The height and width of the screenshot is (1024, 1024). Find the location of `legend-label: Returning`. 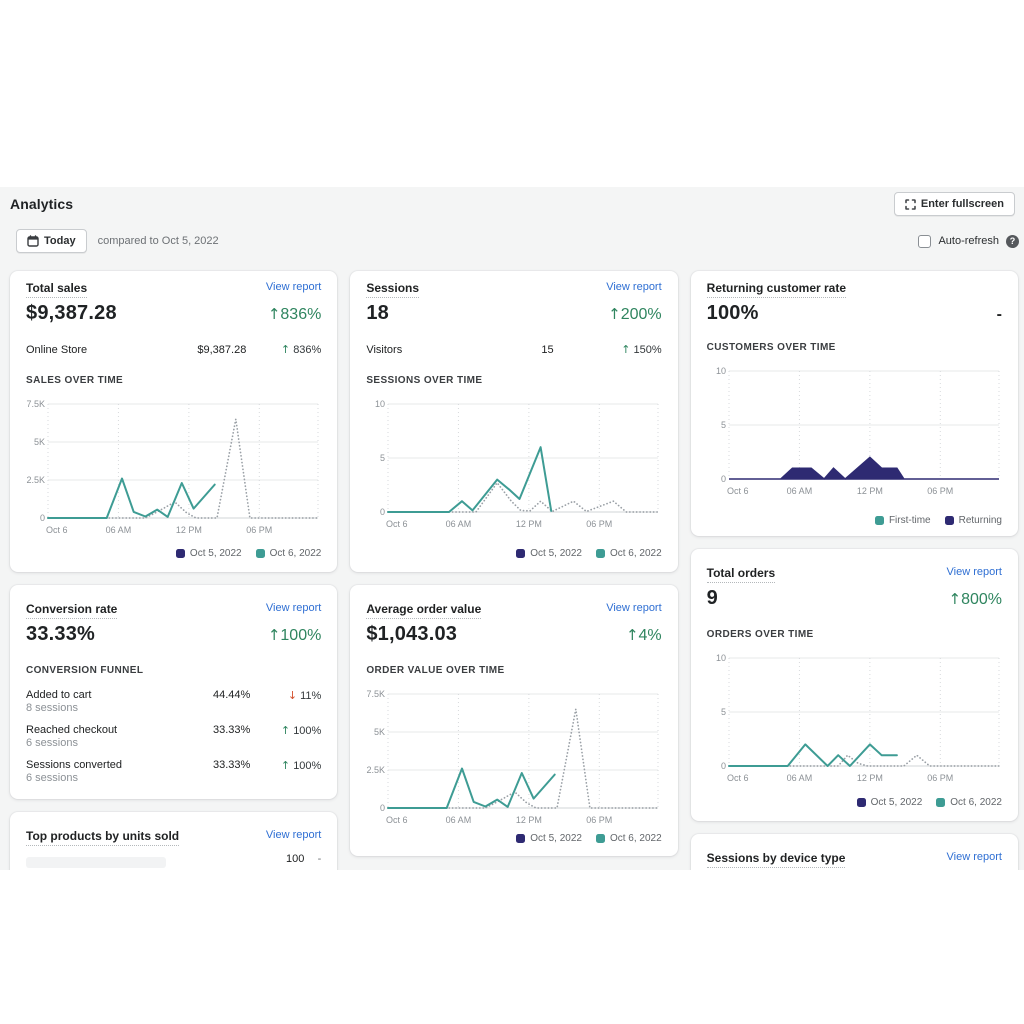

legend-label: Returning is located at coordinates (980, 520).